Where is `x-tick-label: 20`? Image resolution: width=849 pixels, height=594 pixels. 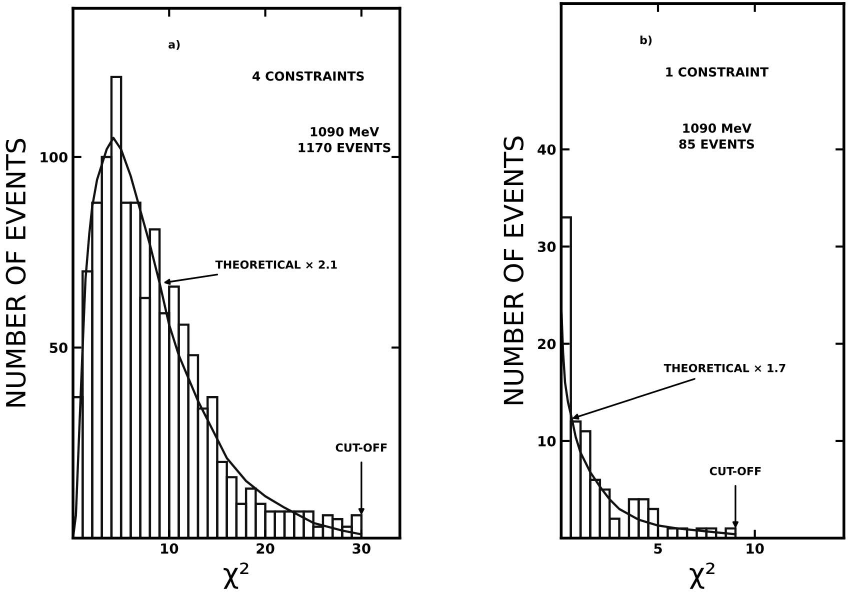 x-tick-label: 20 is located at coordinates (265, 548).